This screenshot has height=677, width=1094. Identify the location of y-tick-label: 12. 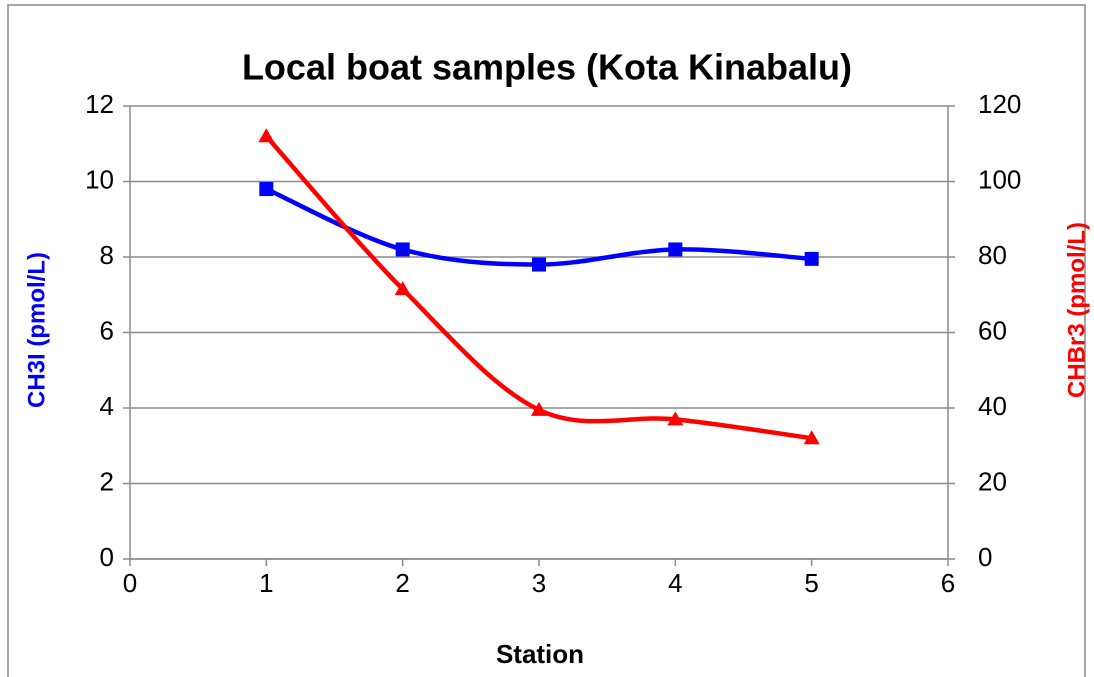
(99, 104).